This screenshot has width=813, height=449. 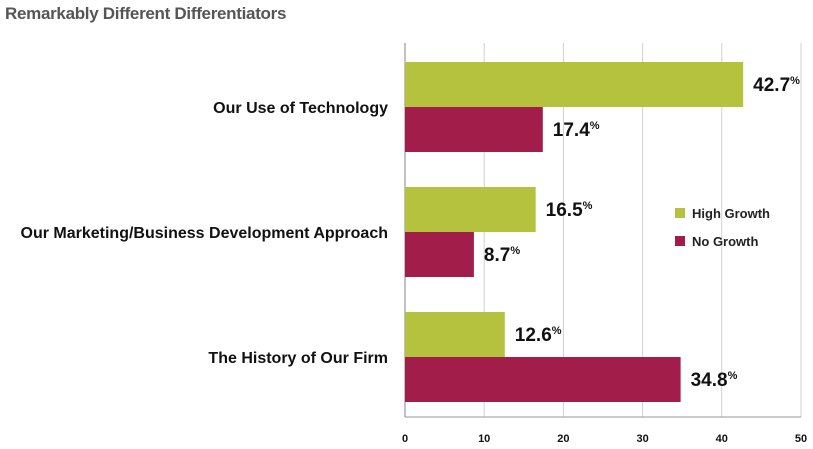 What do you see at coordinates (801, 439) in the screenshot?
I see `x-tick-label: 50` at bounding box center [801, 439].